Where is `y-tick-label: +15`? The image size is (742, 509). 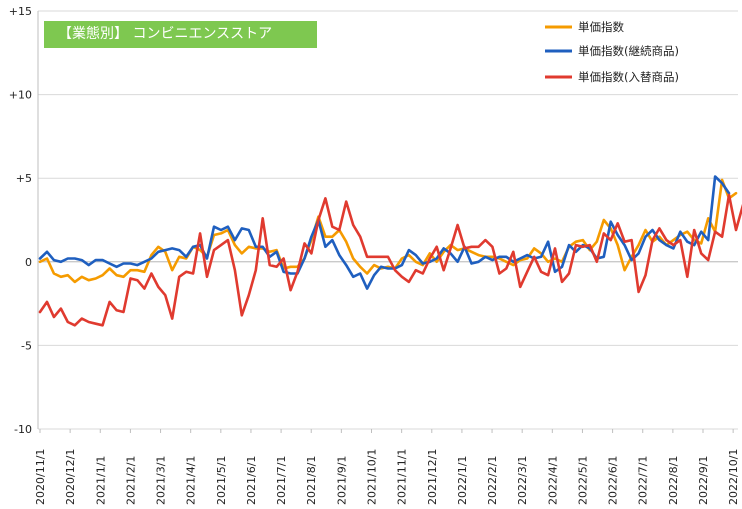
y-tick-label: +15 is located at coordinates (20, 11).